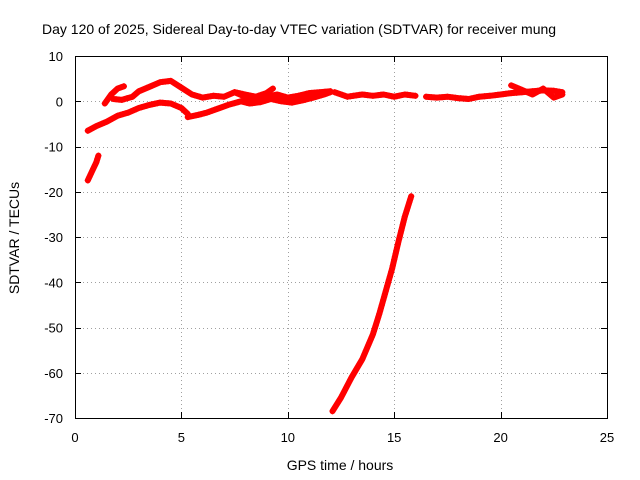 The height and width of the screenshot is (480, 640). Describe the element at coordinates (394, 437) in the screenshot. I see `x-tick-label: 15` at that location.